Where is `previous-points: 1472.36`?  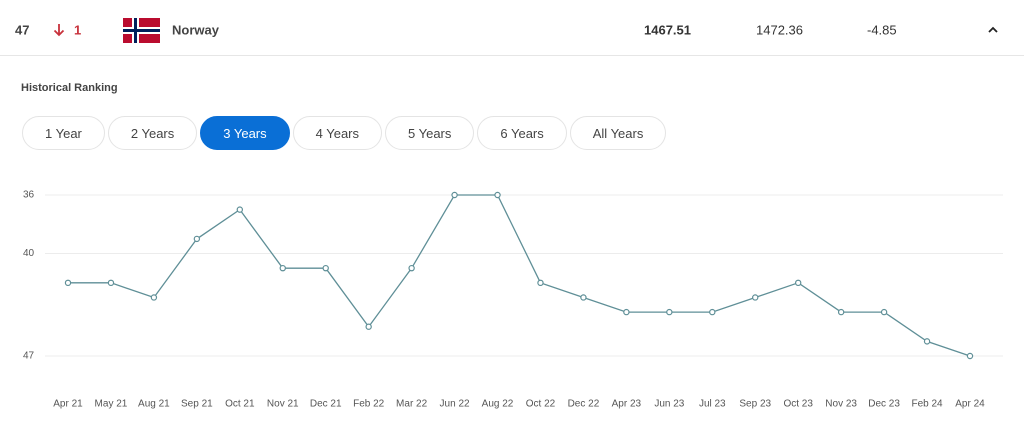 previous-points: 1472.36 is located at coordinates (779, 30).